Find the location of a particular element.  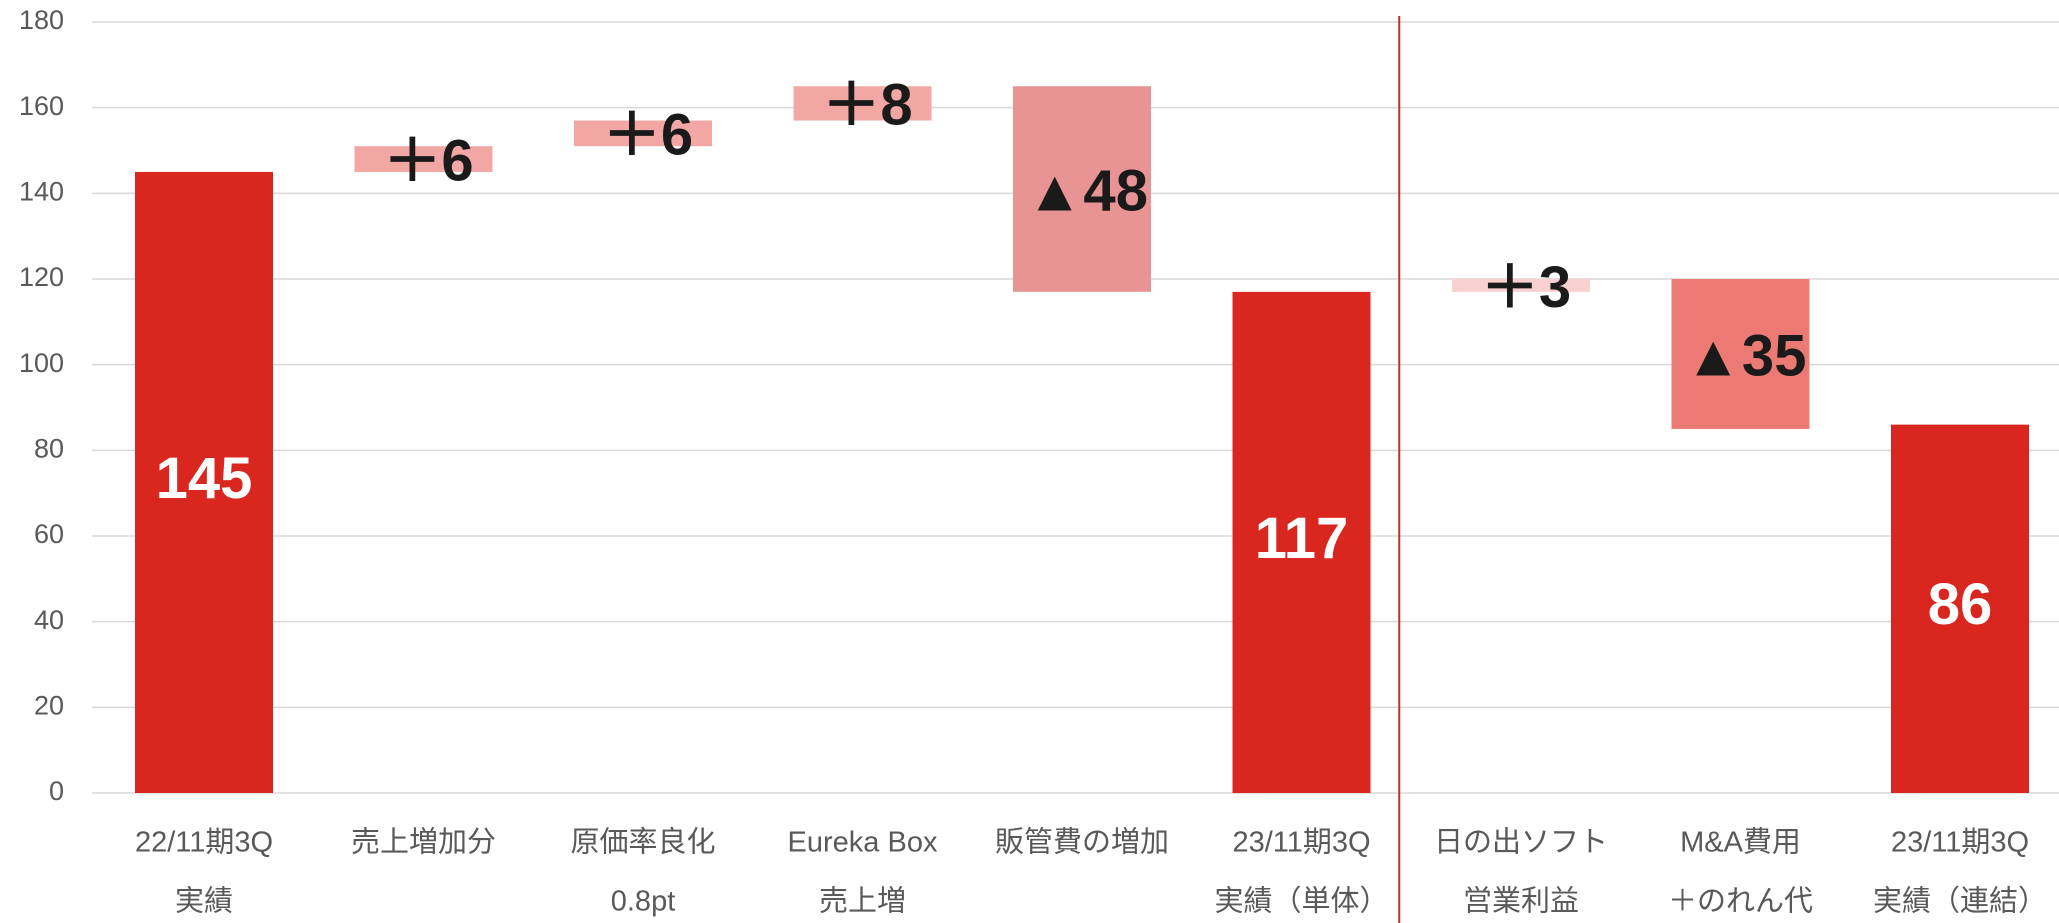

y-tick-label: 20 is located at coordinates (49, 705).